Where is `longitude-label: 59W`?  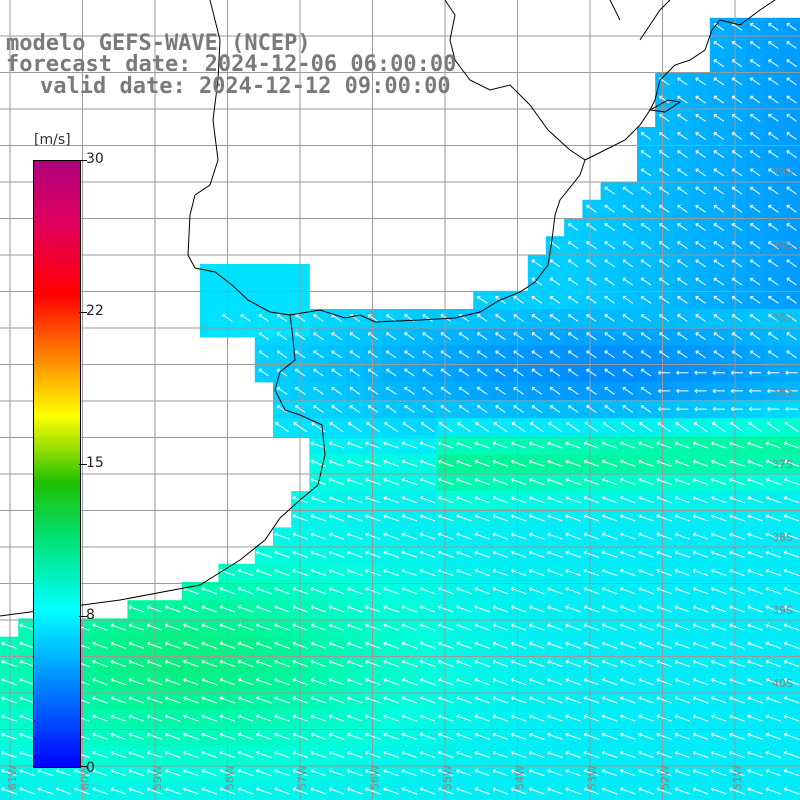 longitude-label: 59W is located at coordinates (157, 777).